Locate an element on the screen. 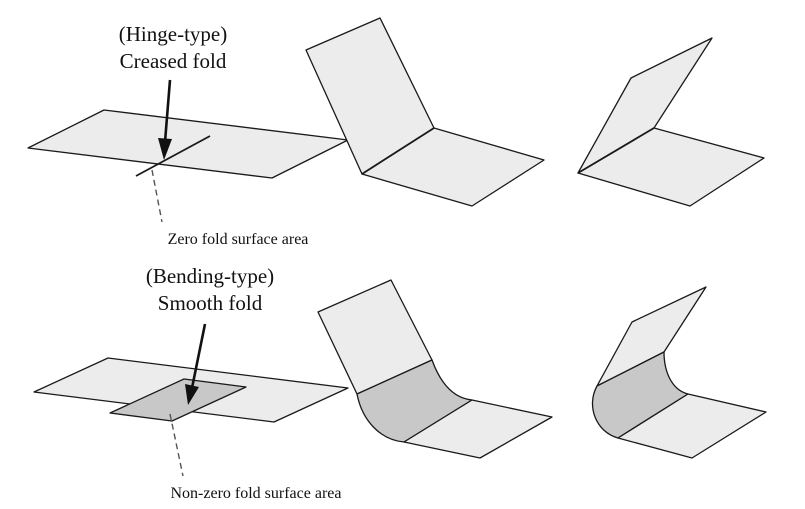 This screenshot has width=805, height=509. bending-half-folded-sheet is located at coordinates (435, 369).